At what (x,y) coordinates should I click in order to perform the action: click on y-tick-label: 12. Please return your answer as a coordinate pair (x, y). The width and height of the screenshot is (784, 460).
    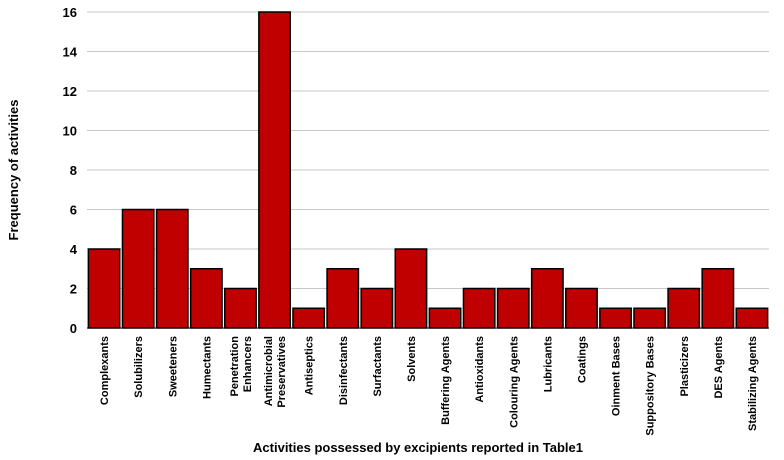
    Looking at the image, I should click on (70, 91).